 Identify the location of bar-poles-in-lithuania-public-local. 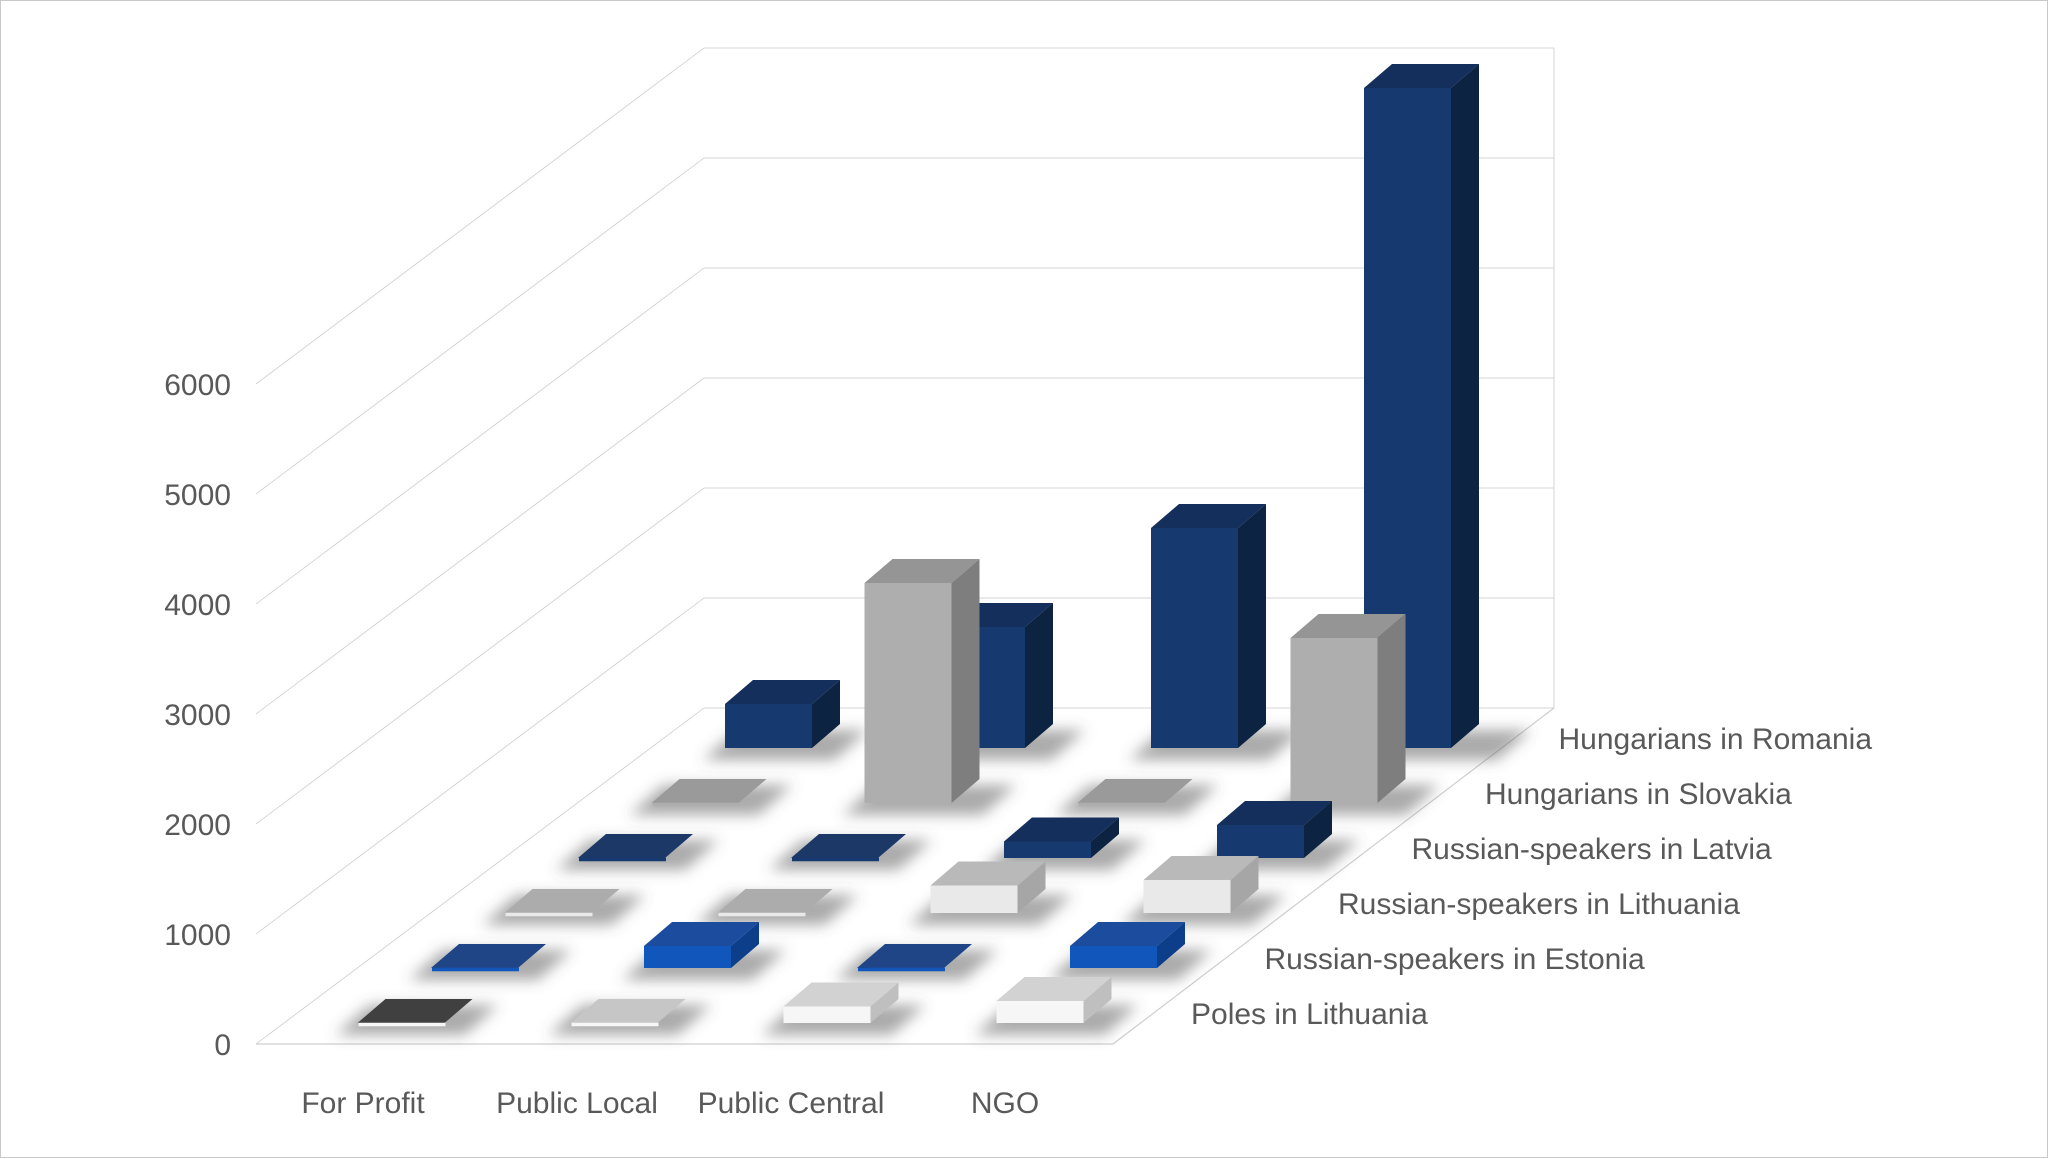
(630, 1017).